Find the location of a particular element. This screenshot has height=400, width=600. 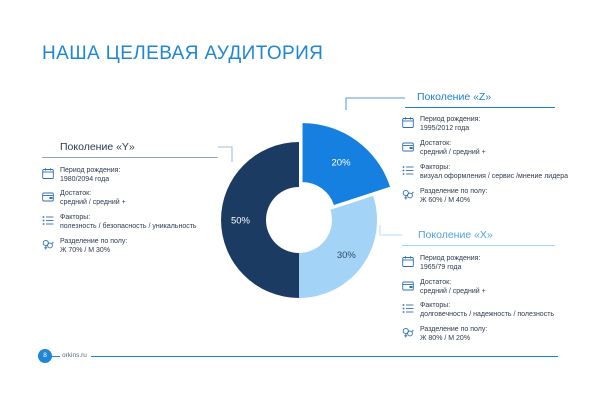

row-value: Ж 70% / М 30% is located at coordinates (85, 250).